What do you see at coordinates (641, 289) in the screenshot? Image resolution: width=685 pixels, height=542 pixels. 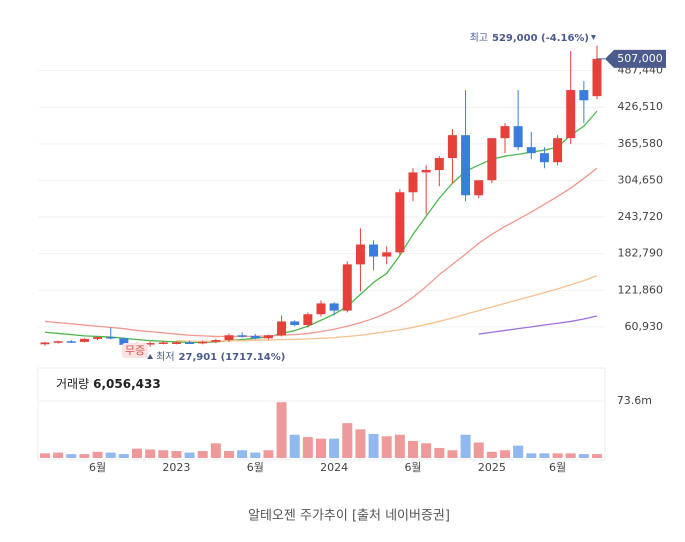 I see `y-tick-label: 121,860` at bounding box center [641, 289].